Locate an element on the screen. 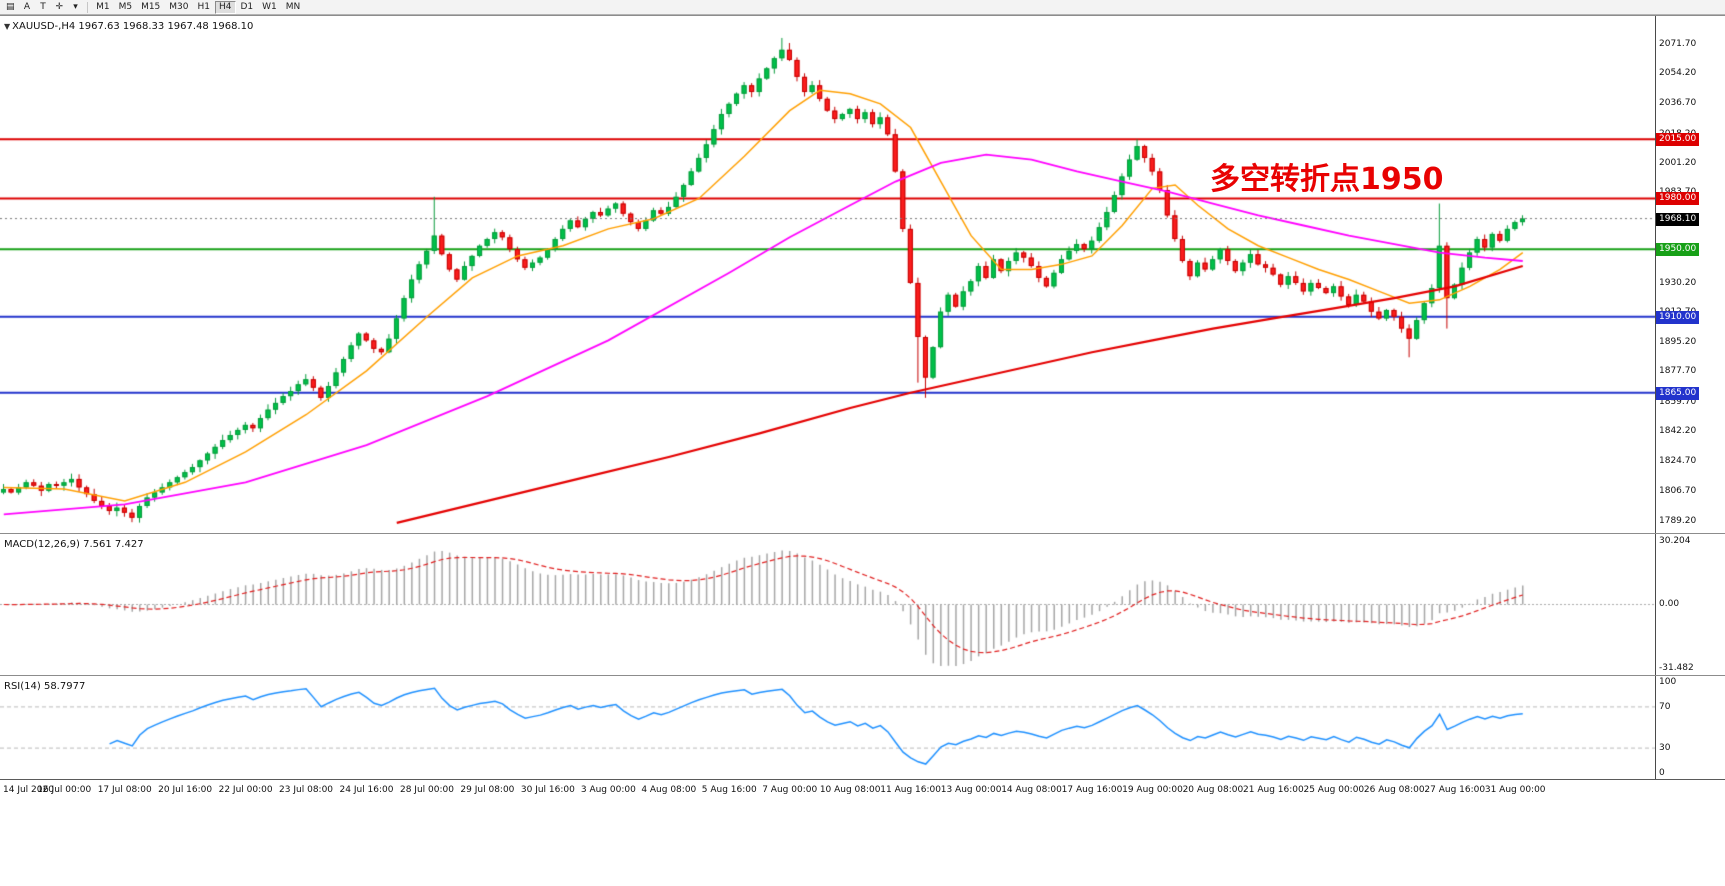 Image resolution: width=1725 pixels, height=886 pixels. time-axis-label: 11 Aug 16:00 is located at coordinates (910, 790).